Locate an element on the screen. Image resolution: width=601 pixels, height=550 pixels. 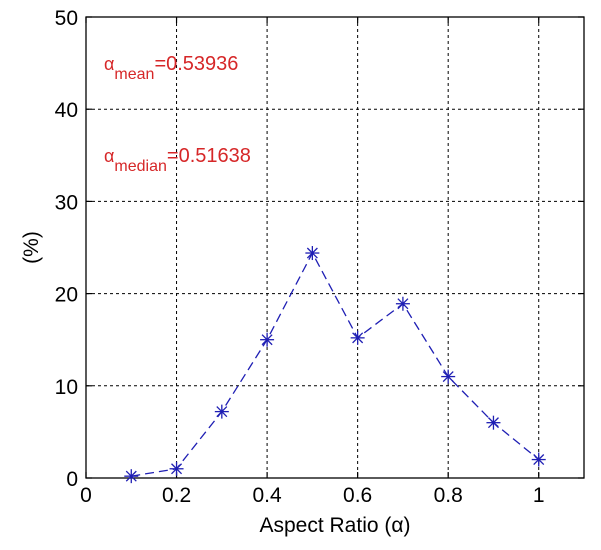
y-tick-label: 20 is located at coordinates (66, 295).